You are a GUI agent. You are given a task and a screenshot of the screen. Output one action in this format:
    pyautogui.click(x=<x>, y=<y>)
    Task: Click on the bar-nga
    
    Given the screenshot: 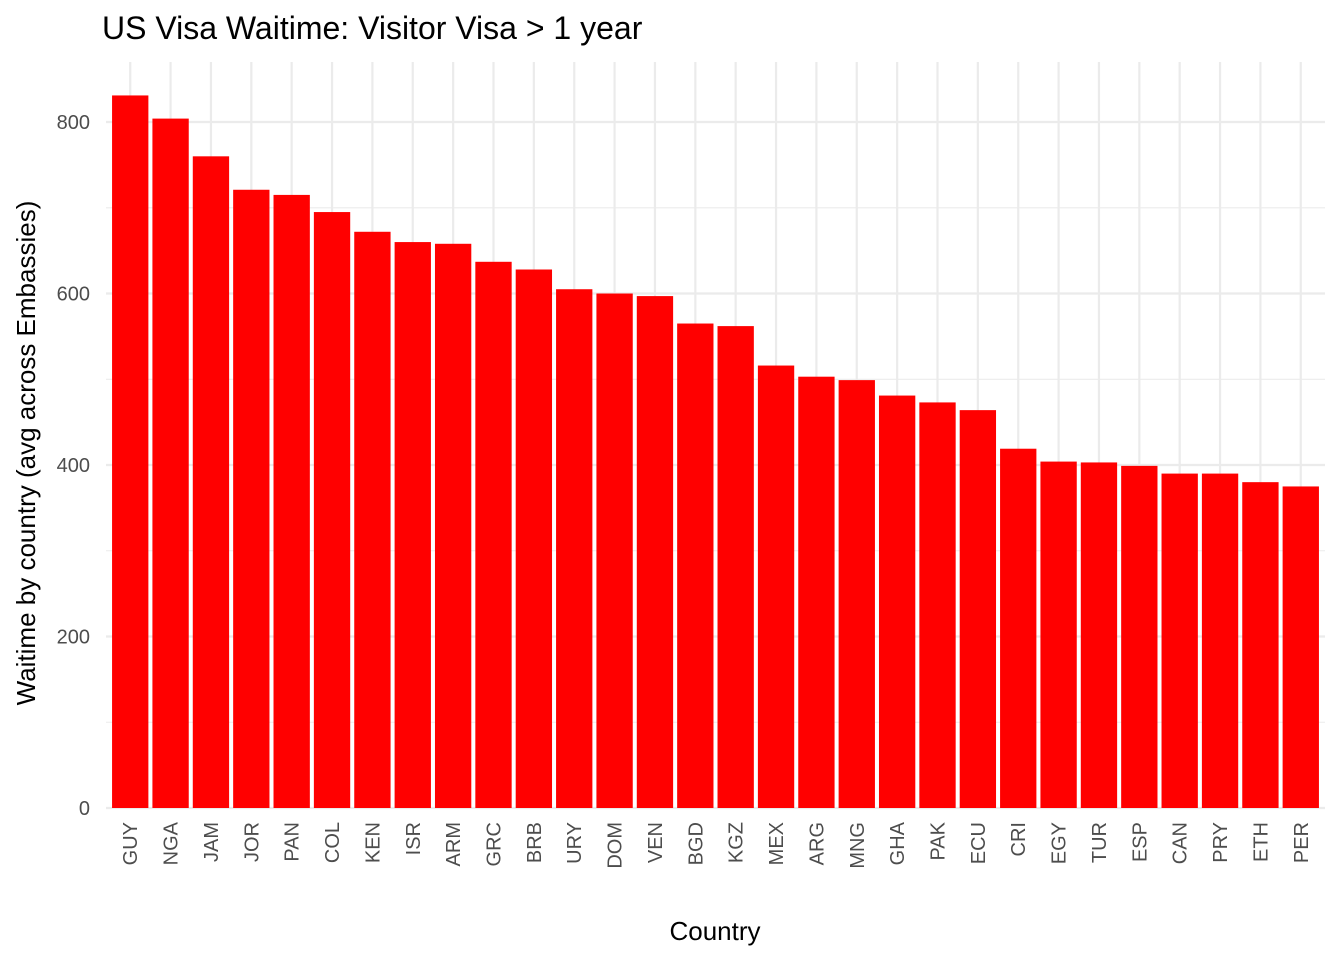 What is the action you would take?
    pyautogui.click(x=170, y=463)
    